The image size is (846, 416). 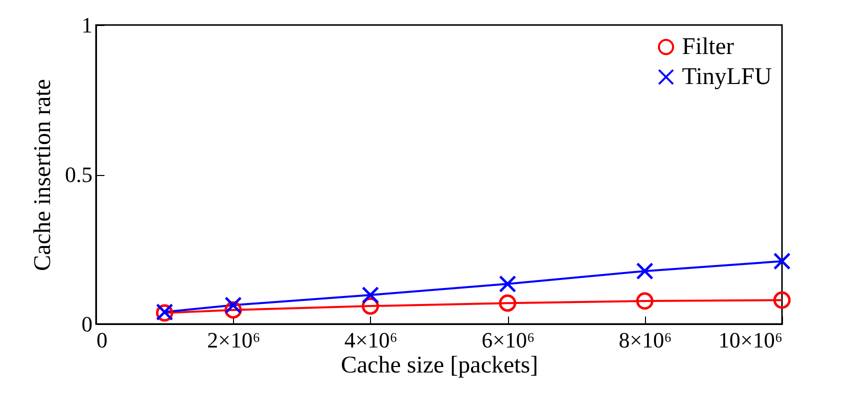 What do you see at coordinates (43, 175) in the screenshot?
I see `y-axis-title: Cache insertion rate` at bounding box center [43, 175].